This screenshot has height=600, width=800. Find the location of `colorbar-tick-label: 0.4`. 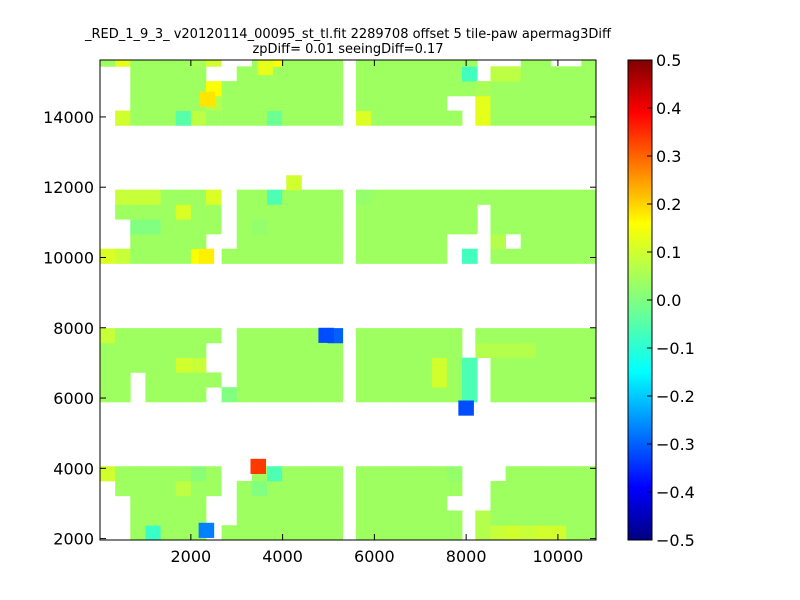

colorbar-tick-label: 0.4 is located at coordinates (668, 108).